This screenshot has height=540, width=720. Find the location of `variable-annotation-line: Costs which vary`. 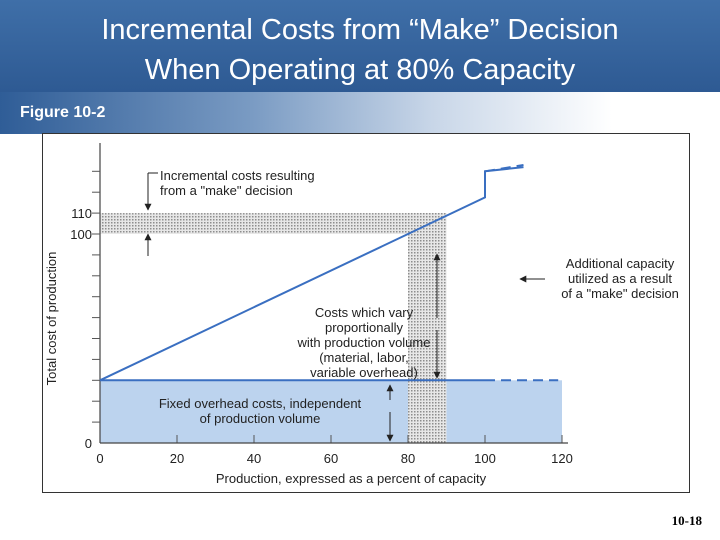

variable-annotation-line: Costs which vary is located at coordinates (364, 312).